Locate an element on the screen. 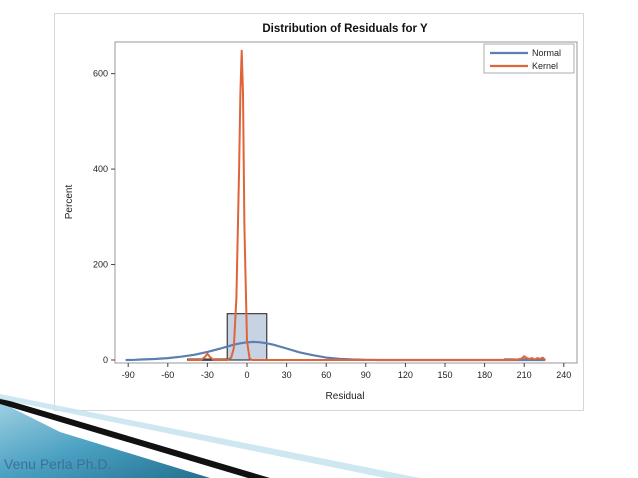  author-credit: Venu Perla Ph.D. is located at coordinates (58, 464).